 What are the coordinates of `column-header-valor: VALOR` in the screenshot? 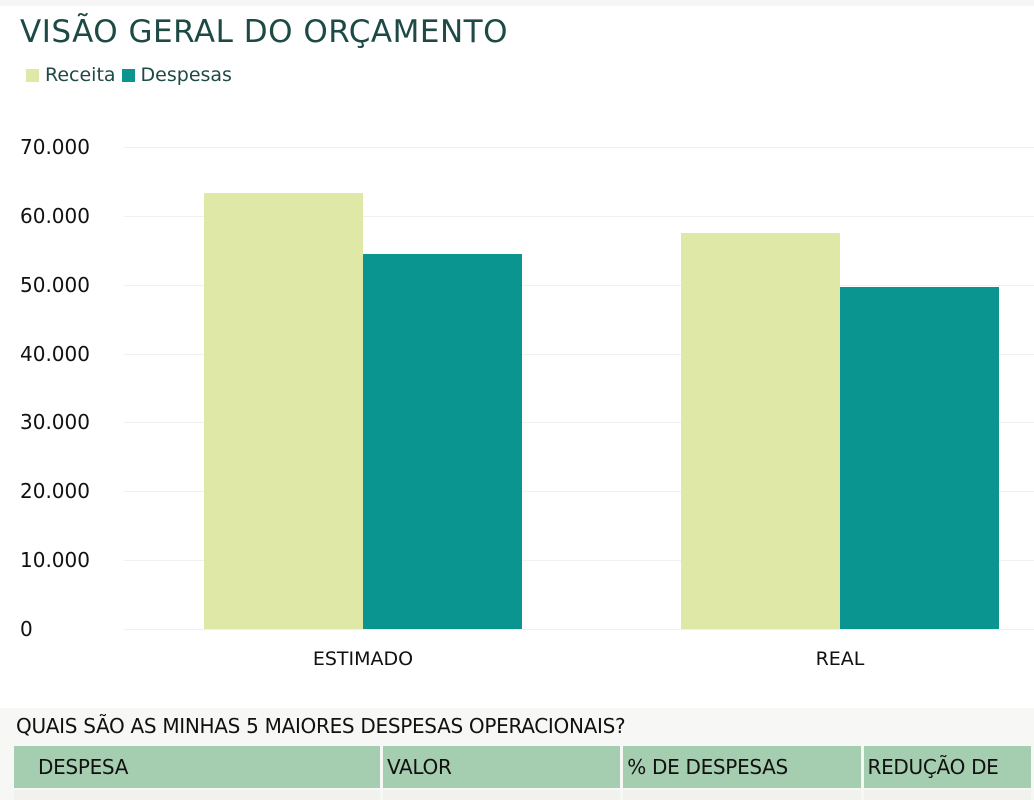 It's located at (501, 767).